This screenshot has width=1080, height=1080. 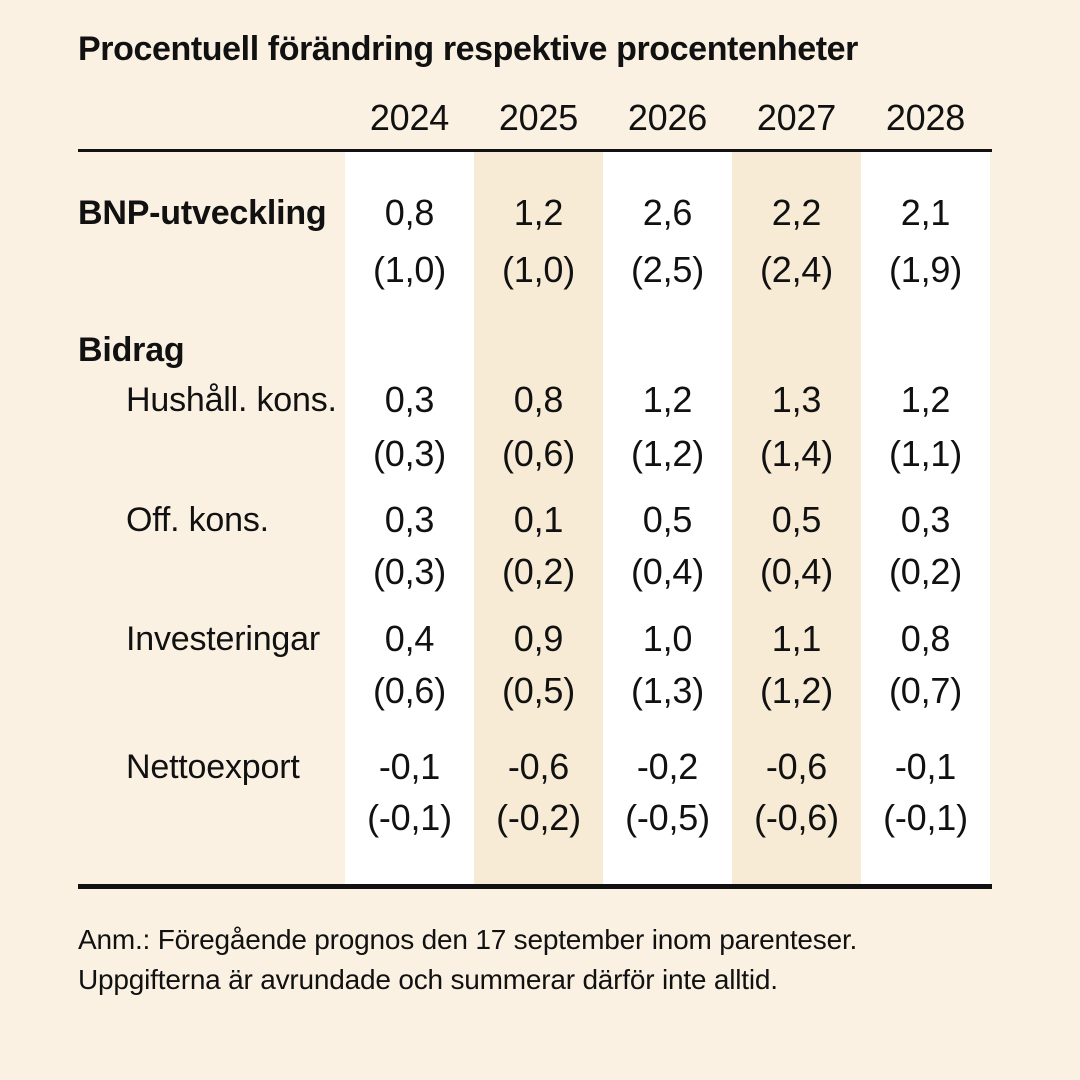 What do you see at coordinates (409, 638) in the screenshot?
I see `value-cell: 0,4` at bounding box center [409, 638].